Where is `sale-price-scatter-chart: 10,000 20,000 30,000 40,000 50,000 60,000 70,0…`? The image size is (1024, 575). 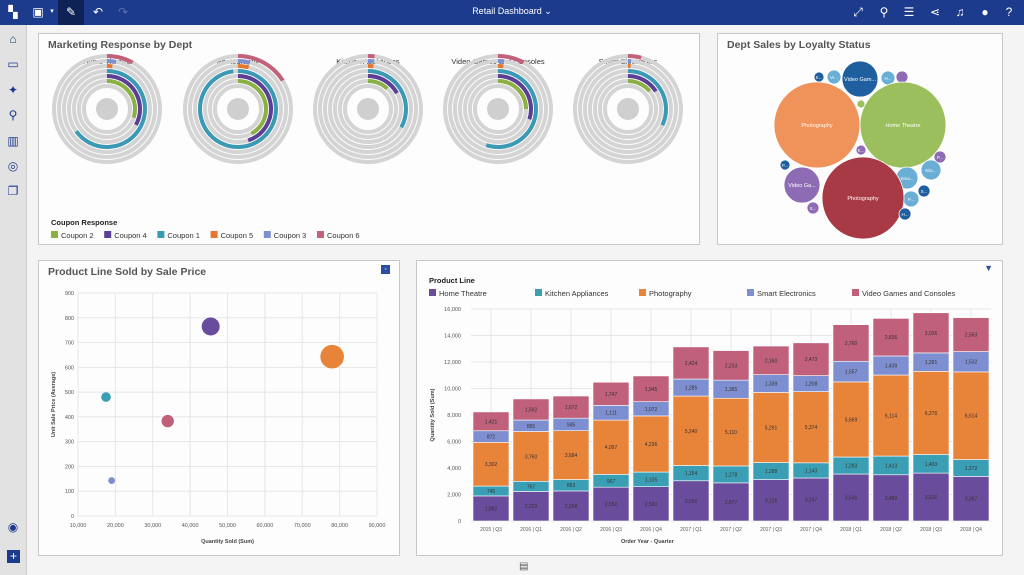
sale-price-scatter-chart: 10,000 20,000 30,000 40,000 50,000 60,000 70,0… is located at coordinates (218, 418).